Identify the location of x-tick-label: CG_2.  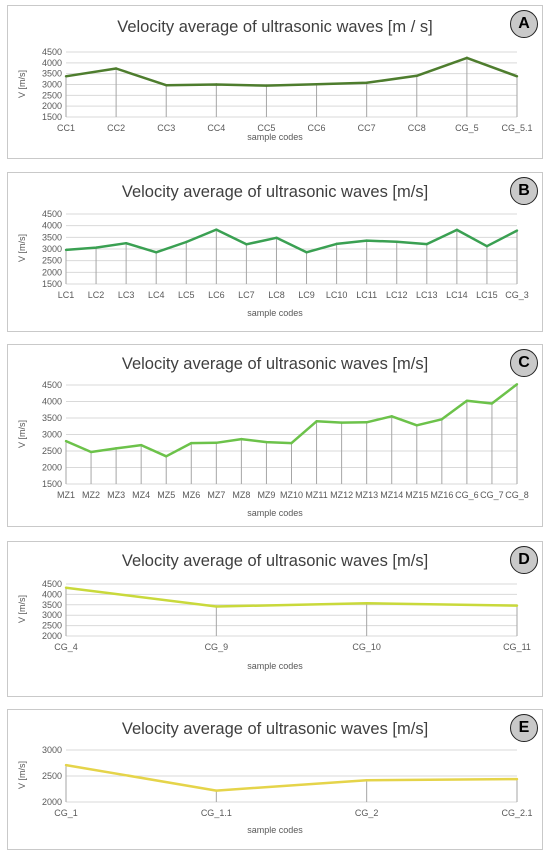
(367, 813).